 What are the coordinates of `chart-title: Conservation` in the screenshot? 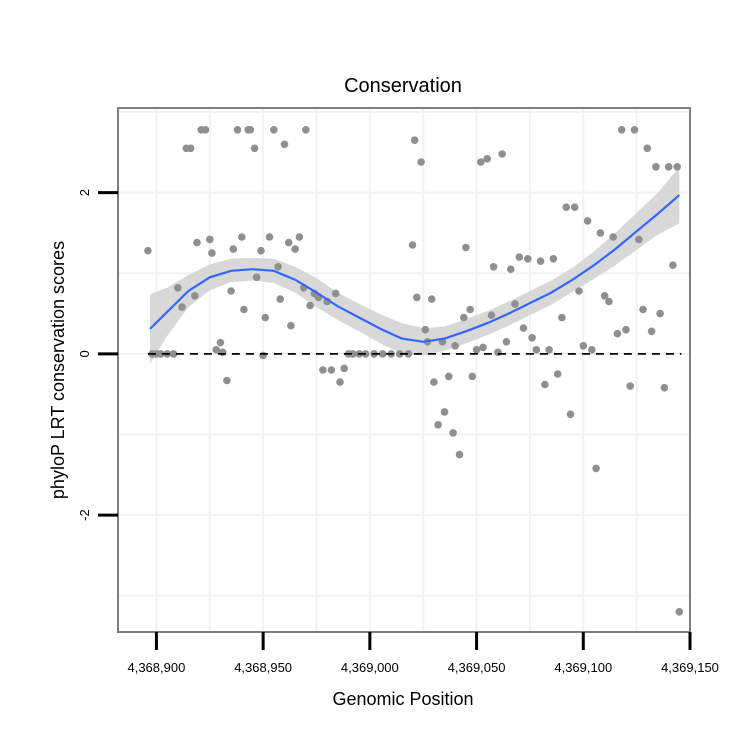 It's located at (403, 86).